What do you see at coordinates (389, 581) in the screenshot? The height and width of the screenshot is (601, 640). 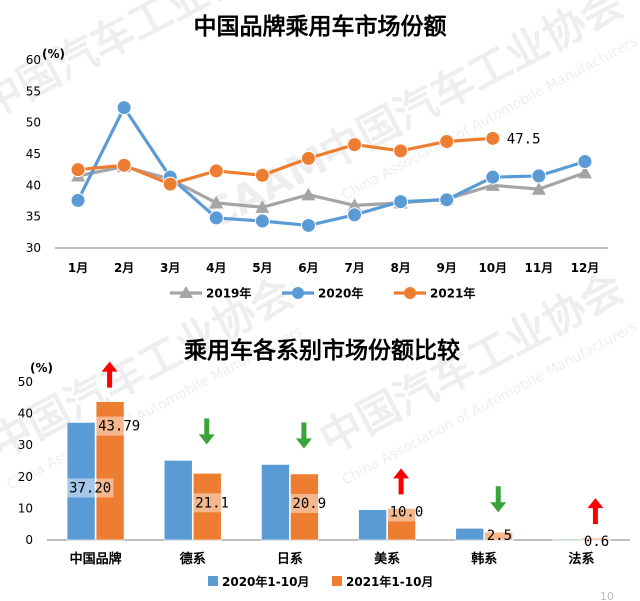 I see `legend-label: 2021年1-10月` at bounding box center [389, 581].